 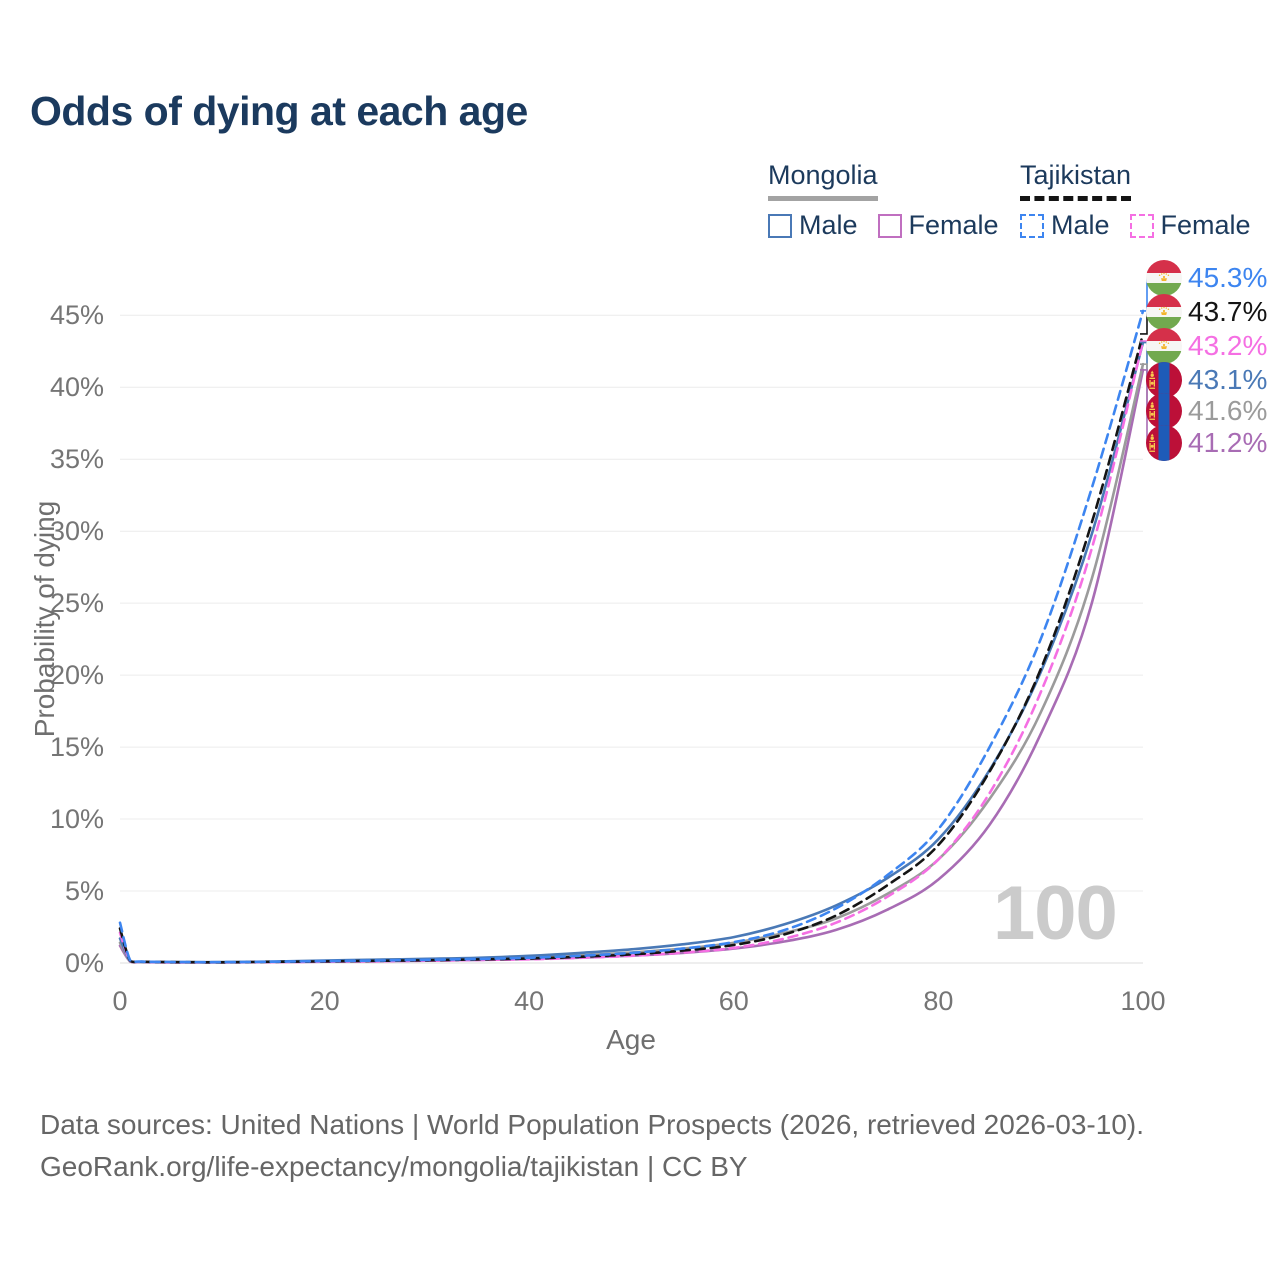 I want to click on y-axis-title: Probability of dying, so click(x=44, y=619).